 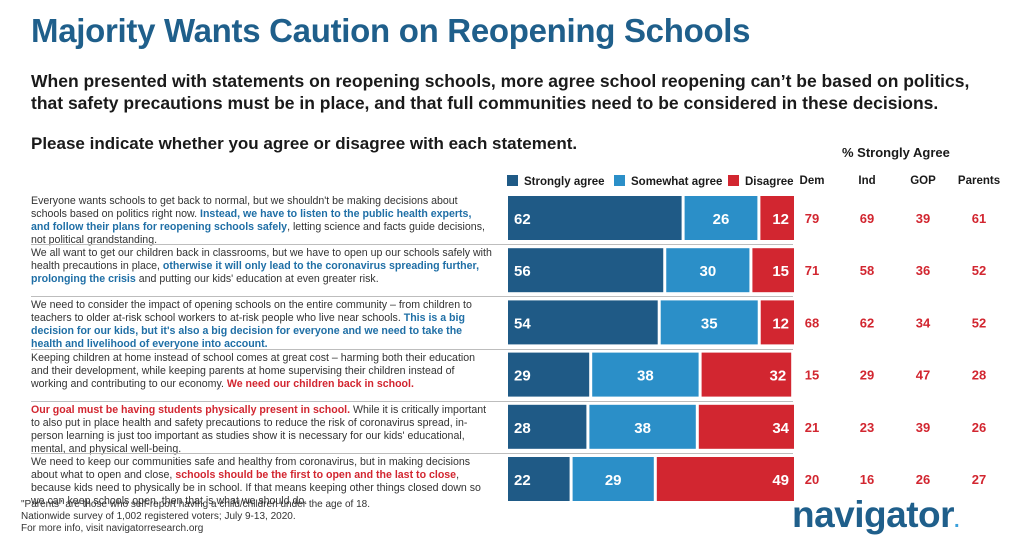 What do you see at coordinates (320, 383) in the screenshot?
I see `statement-highlight: We need our children back in school.` at bounding box center [320, 383].